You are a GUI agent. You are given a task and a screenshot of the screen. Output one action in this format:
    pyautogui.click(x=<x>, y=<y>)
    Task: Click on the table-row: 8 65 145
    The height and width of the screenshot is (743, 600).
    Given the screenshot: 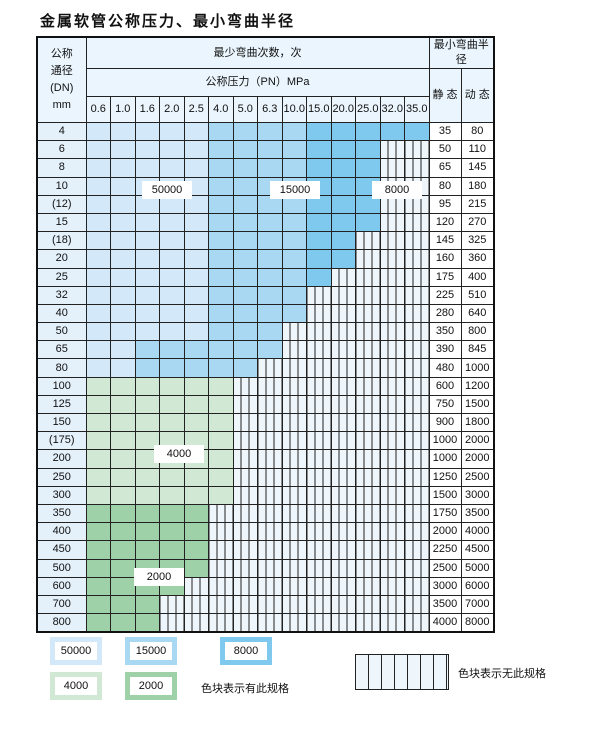 What is the action you would take?
    pyautogui.click(x=265, y=168)
    